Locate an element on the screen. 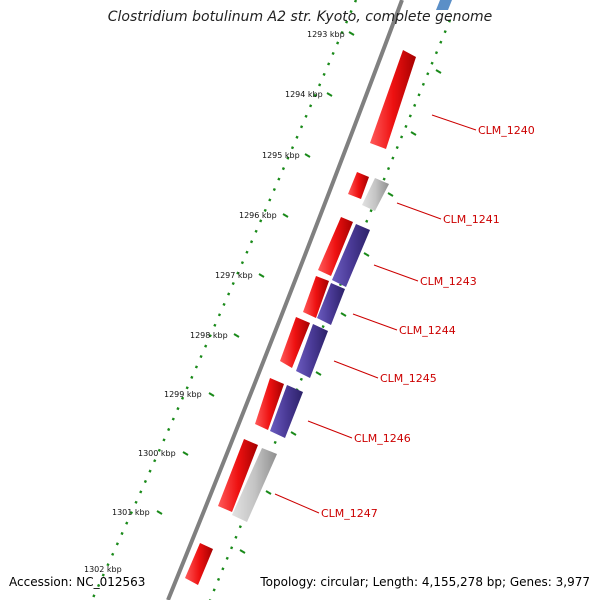 This screenshot has width=600, height=600. ruler-label: 1296 kbp is located at coordinates (258, 215).